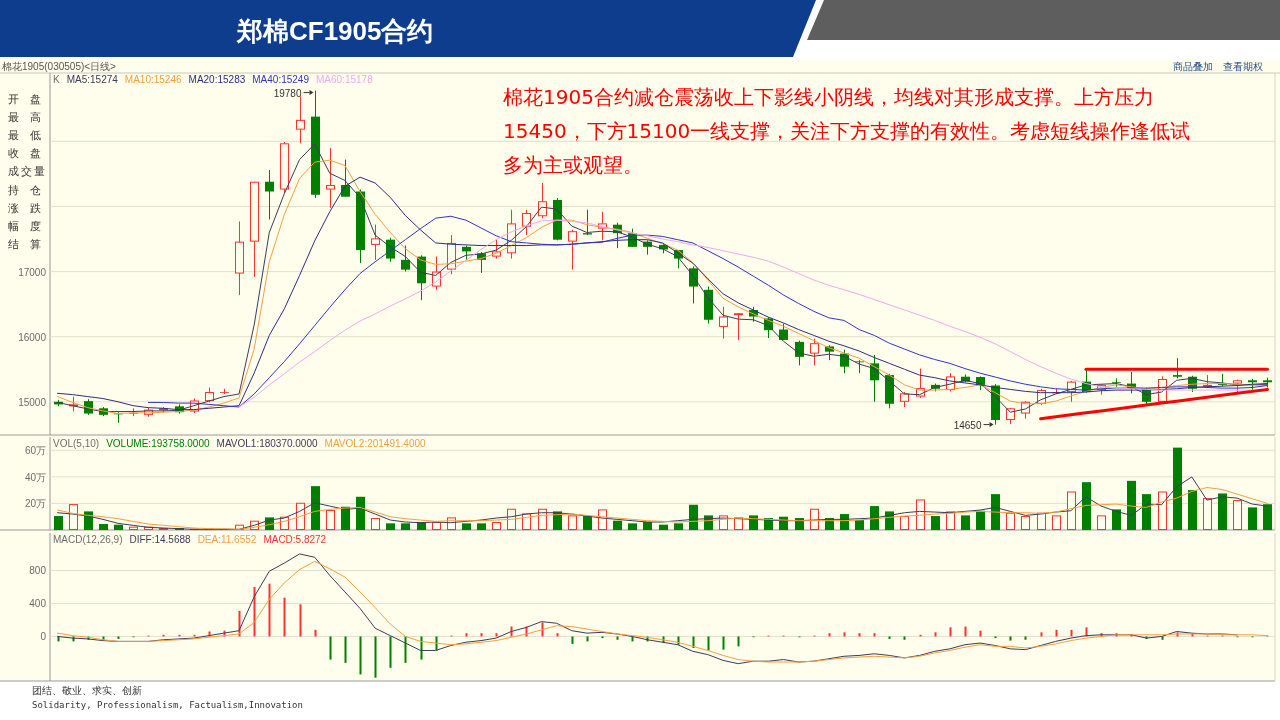 This screenshot has height=720, width=1280. What do you see at coordinates (335, 31) in the screenshot?
I see `chart-title: 郑棉CF1905合约` at bounding box center [335, 31].